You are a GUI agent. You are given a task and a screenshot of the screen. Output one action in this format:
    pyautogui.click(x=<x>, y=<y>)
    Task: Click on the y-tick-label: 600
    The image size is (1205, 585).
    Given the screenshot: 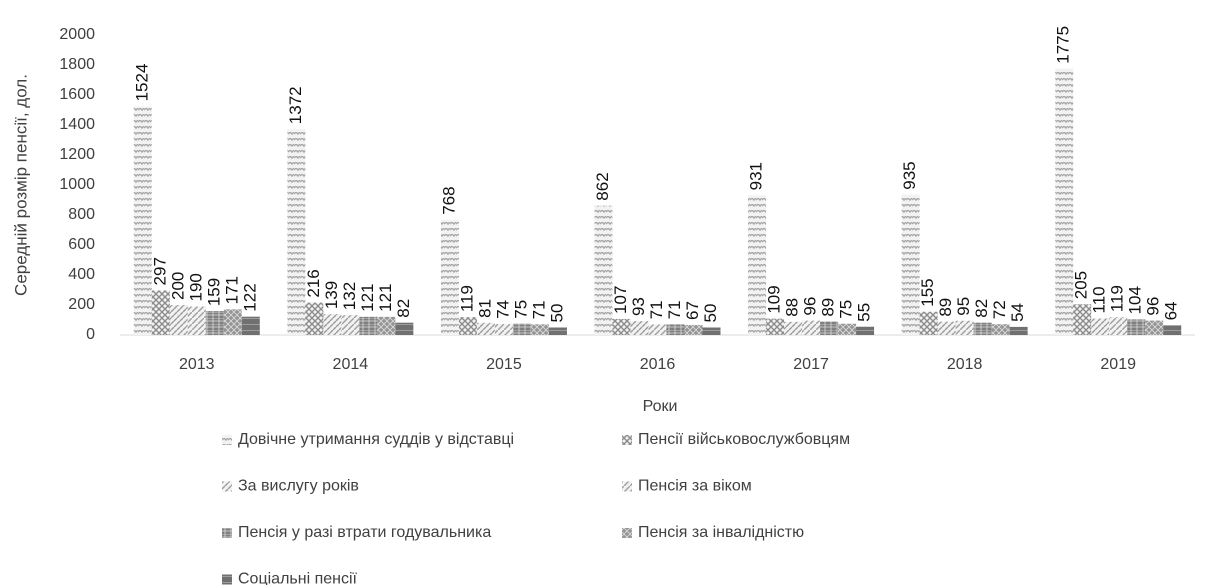 What is the action you would take?
    pyautogui.click(x=81, y=244)
    